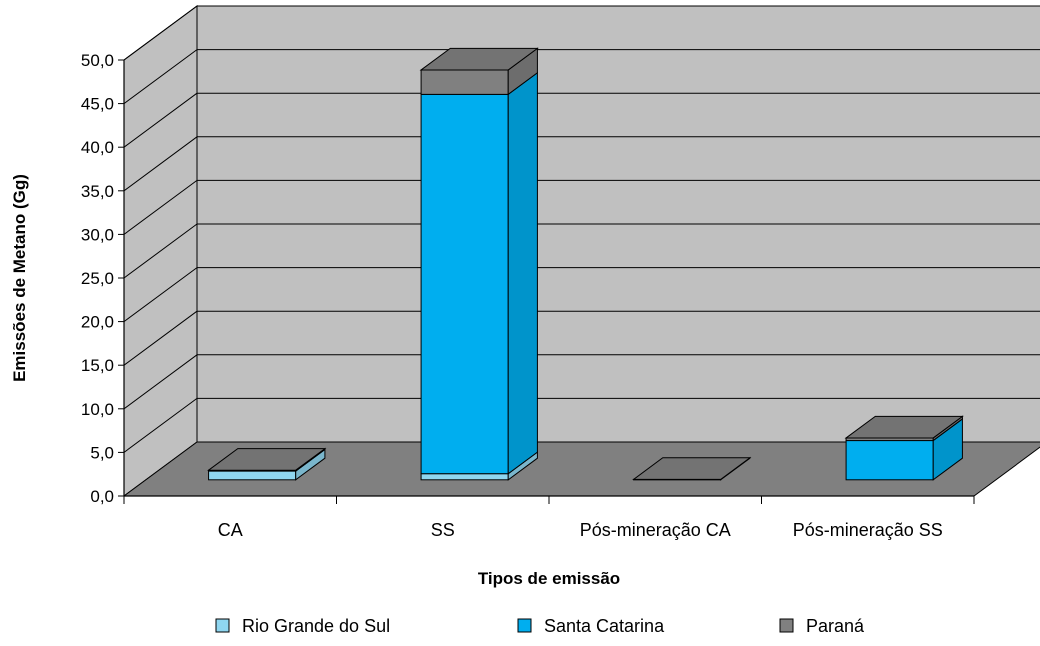  I want to click on bar-paraná-2, so click(692, 468).